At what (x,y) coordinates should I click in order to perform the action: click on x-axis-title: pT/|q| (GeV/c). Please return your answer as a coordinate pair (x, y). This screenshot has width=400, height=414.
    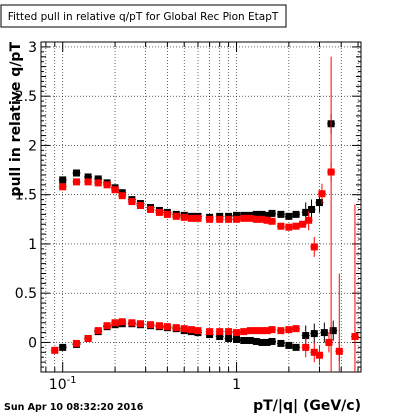
    Looking at the image, I should click on (307, 406).